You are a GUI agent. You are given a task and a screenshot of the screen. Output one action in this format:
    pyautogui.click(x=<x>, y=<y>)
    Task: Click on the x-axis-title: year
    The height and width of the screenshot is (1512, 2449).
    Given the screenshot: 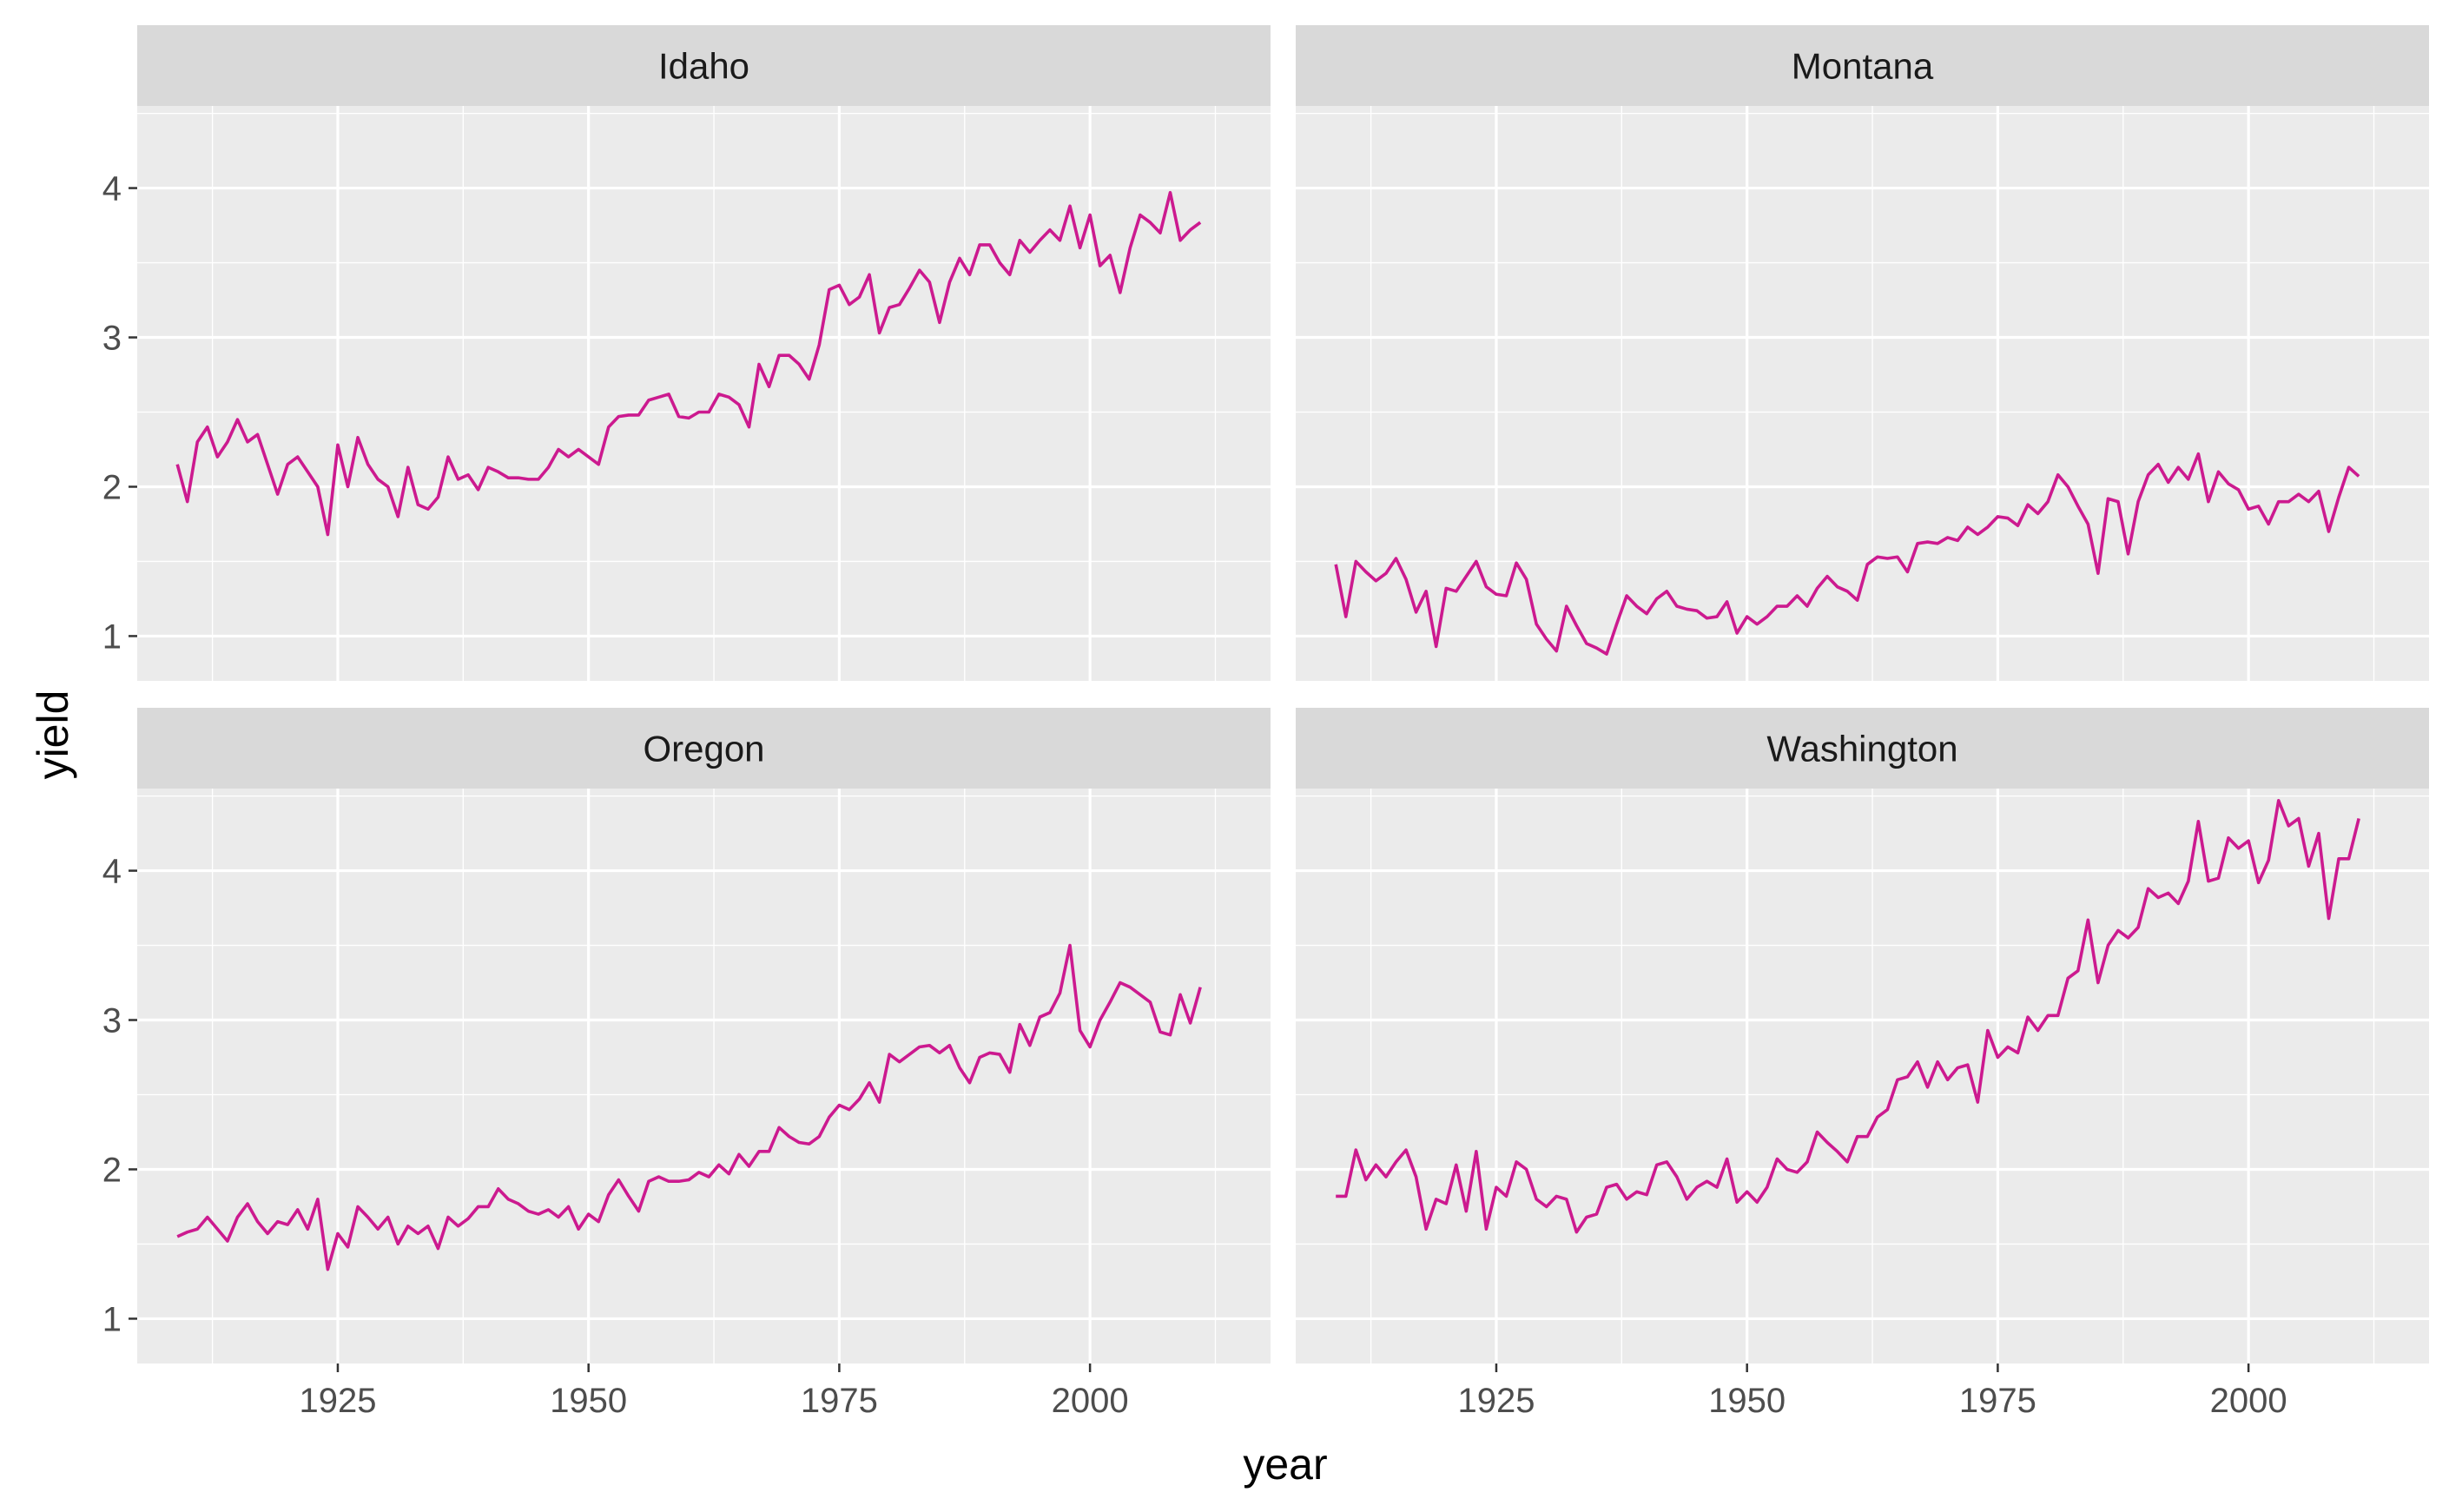 What is the action you would take?
    pyautogui.click(x=1285, y=1464)
    